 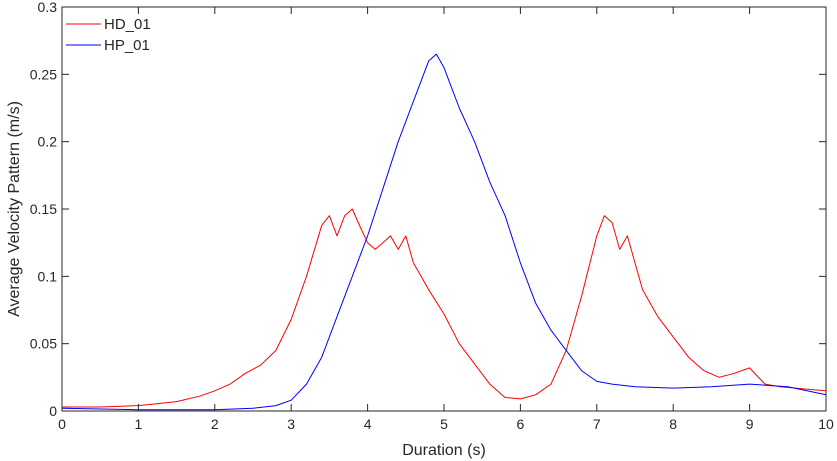 I want to click on x-tick-label: 6, so click(x=521, y=424).